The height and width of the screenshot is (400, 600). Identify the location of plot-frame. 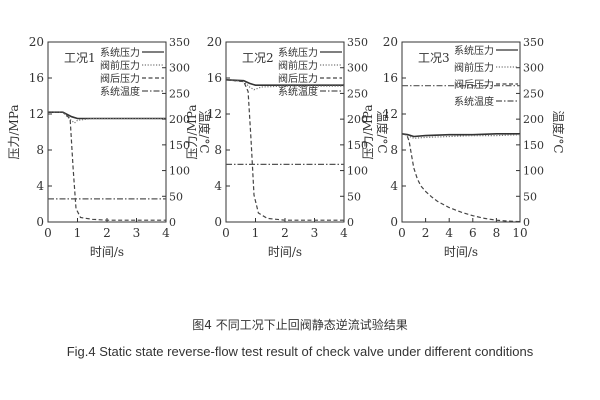
(461, 132).